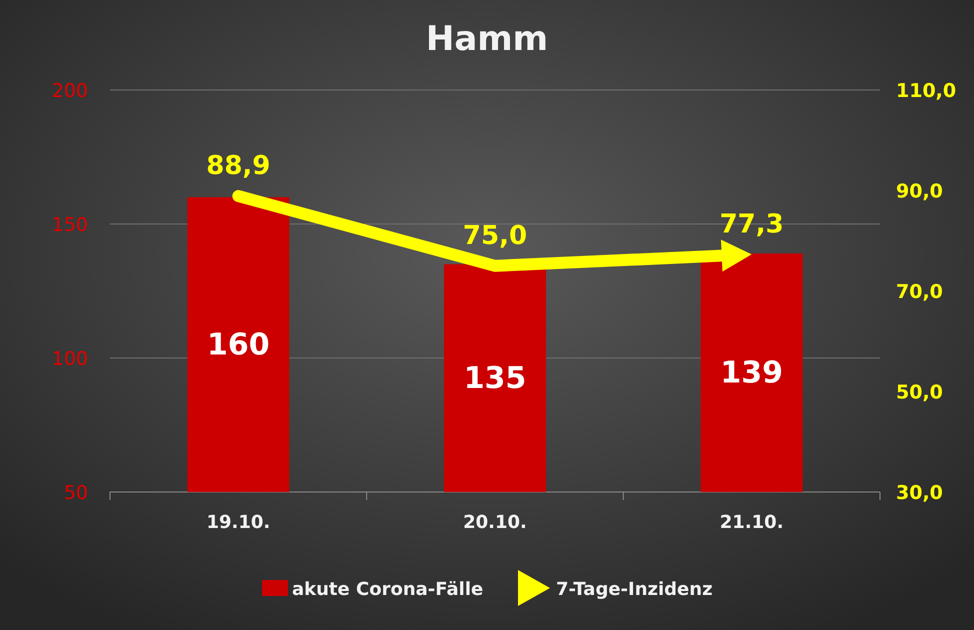  Describe the element at coordinates (238, 345) in the screenshot. I see `data-label: 160` at that location.